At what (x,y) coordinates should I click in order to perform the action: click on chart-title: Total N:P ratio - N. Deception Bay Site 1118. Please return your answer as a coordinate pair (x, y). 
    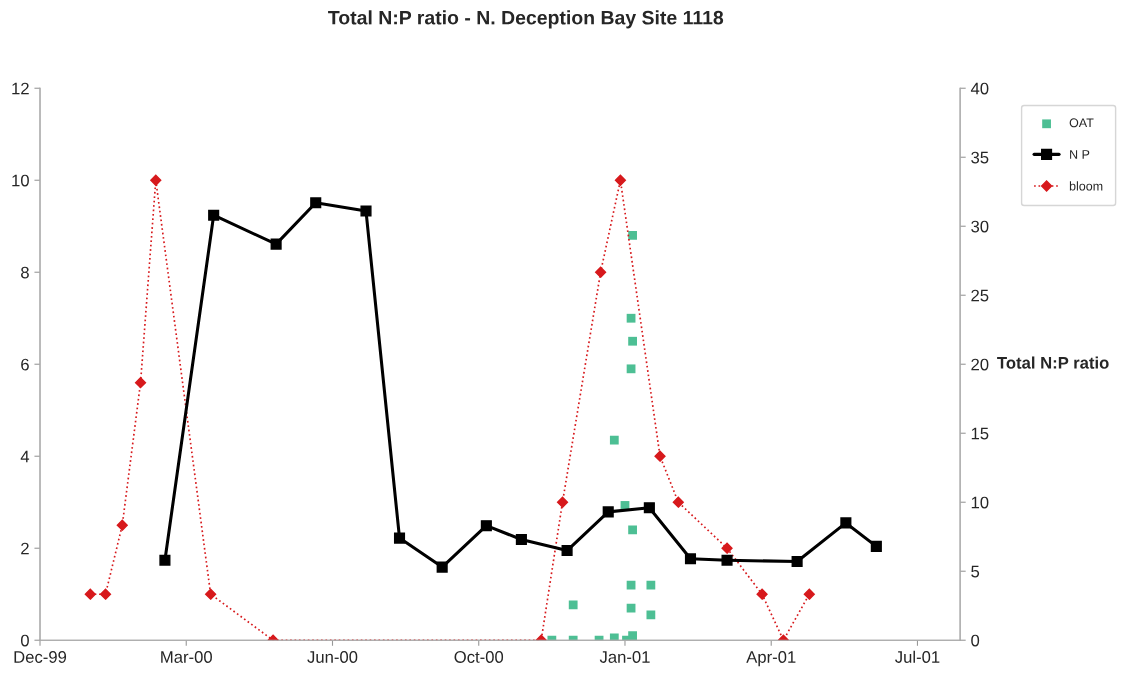
    Looking at the image, I should click on (526, 19).